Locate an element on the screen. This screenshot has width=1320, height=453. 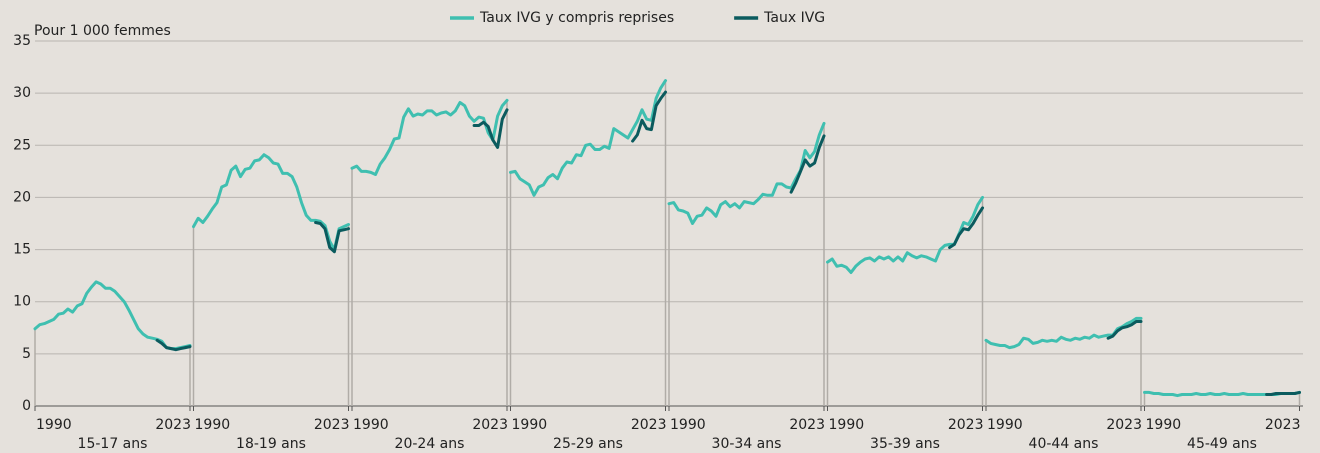
y-tick-label: 15 is located at coordinates (22, 250).